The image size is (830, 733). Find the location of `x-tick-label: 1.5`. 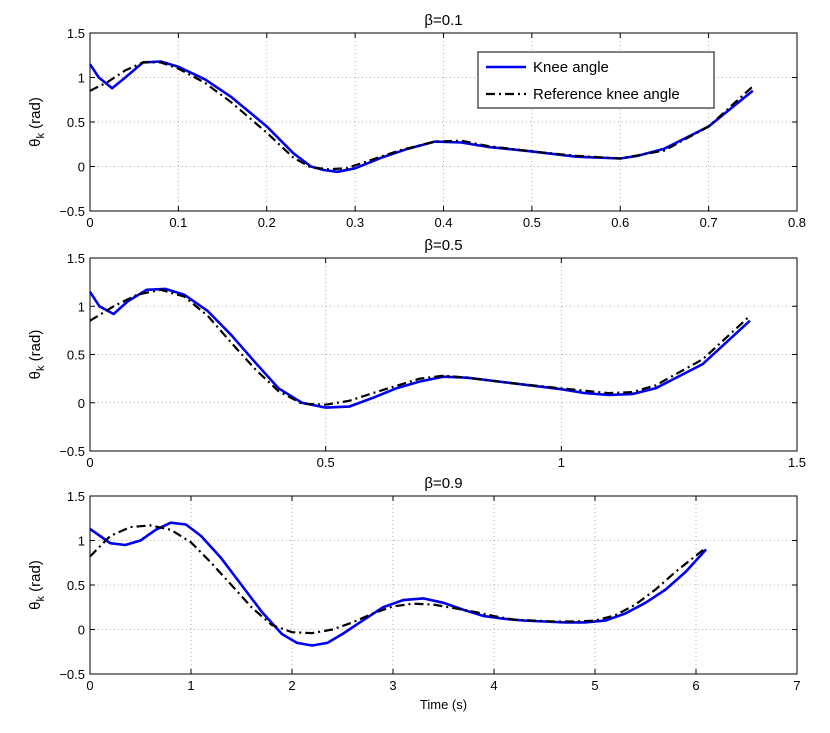

x-tick-label: 1.5 is located at coordinates (797, 462).